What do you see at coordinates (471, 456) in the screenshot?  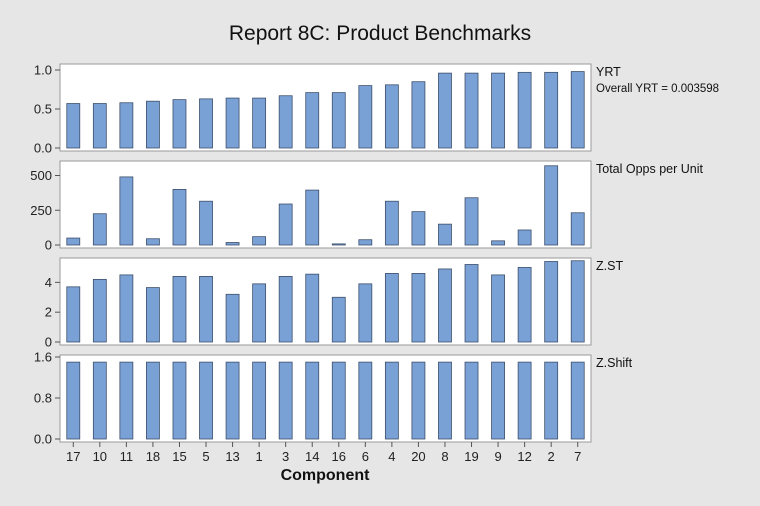 I see `x-tick-label: 19` at bounding box center [471, 456].